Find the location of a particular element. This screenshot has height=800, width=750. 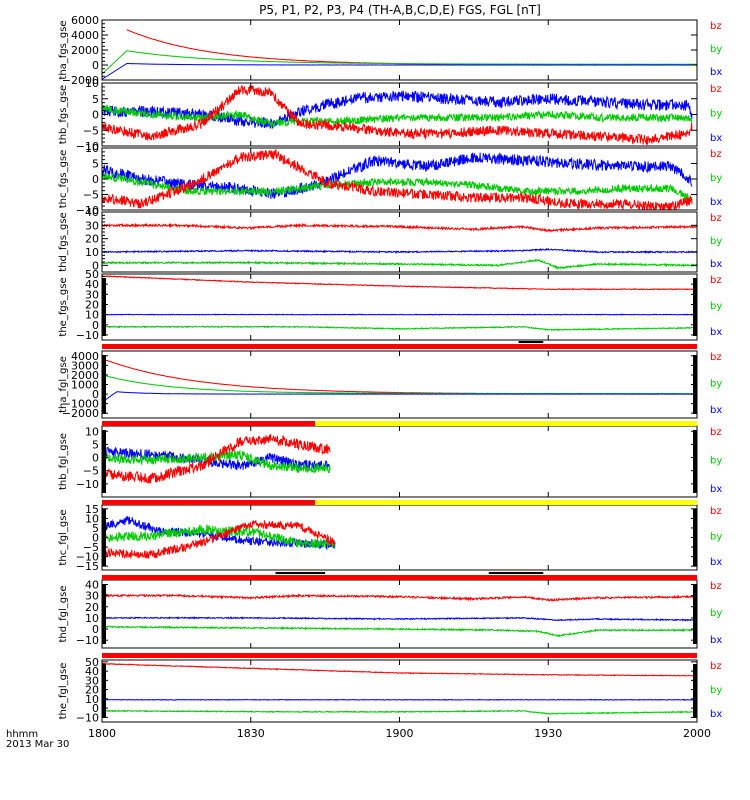

y-tick-label: 15 is located at coordinates (92, 509).